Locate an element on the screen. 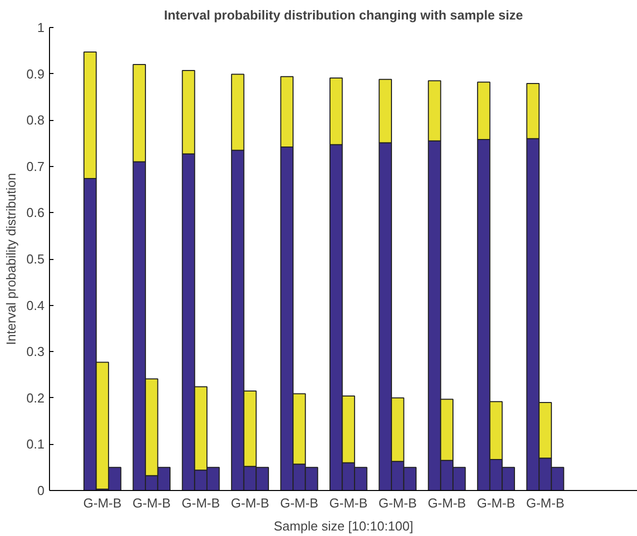 The image size is (637, 536). y-tick-label: 0.9 is located at coordinates (35, 74).